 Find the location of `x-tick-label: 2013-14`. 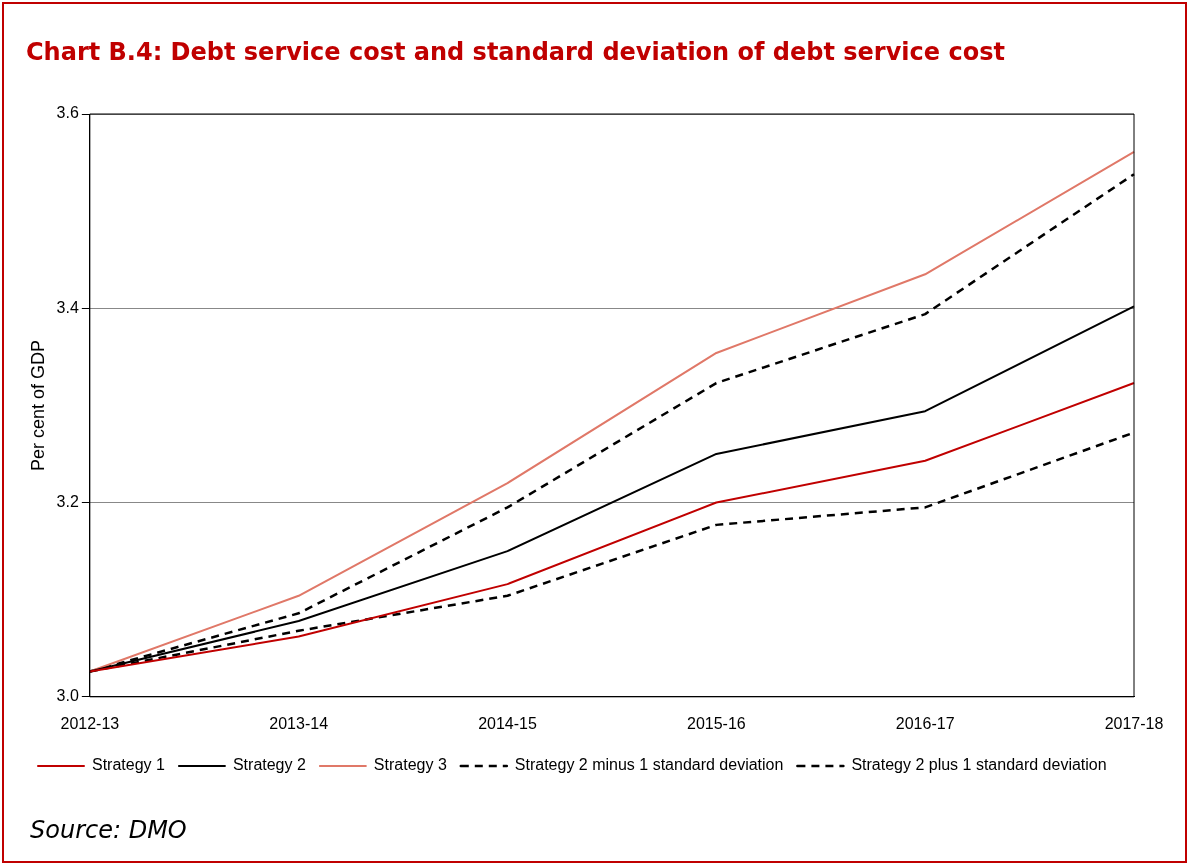

x-tick-label: 2013-14 is located at coordinates (299, 723).